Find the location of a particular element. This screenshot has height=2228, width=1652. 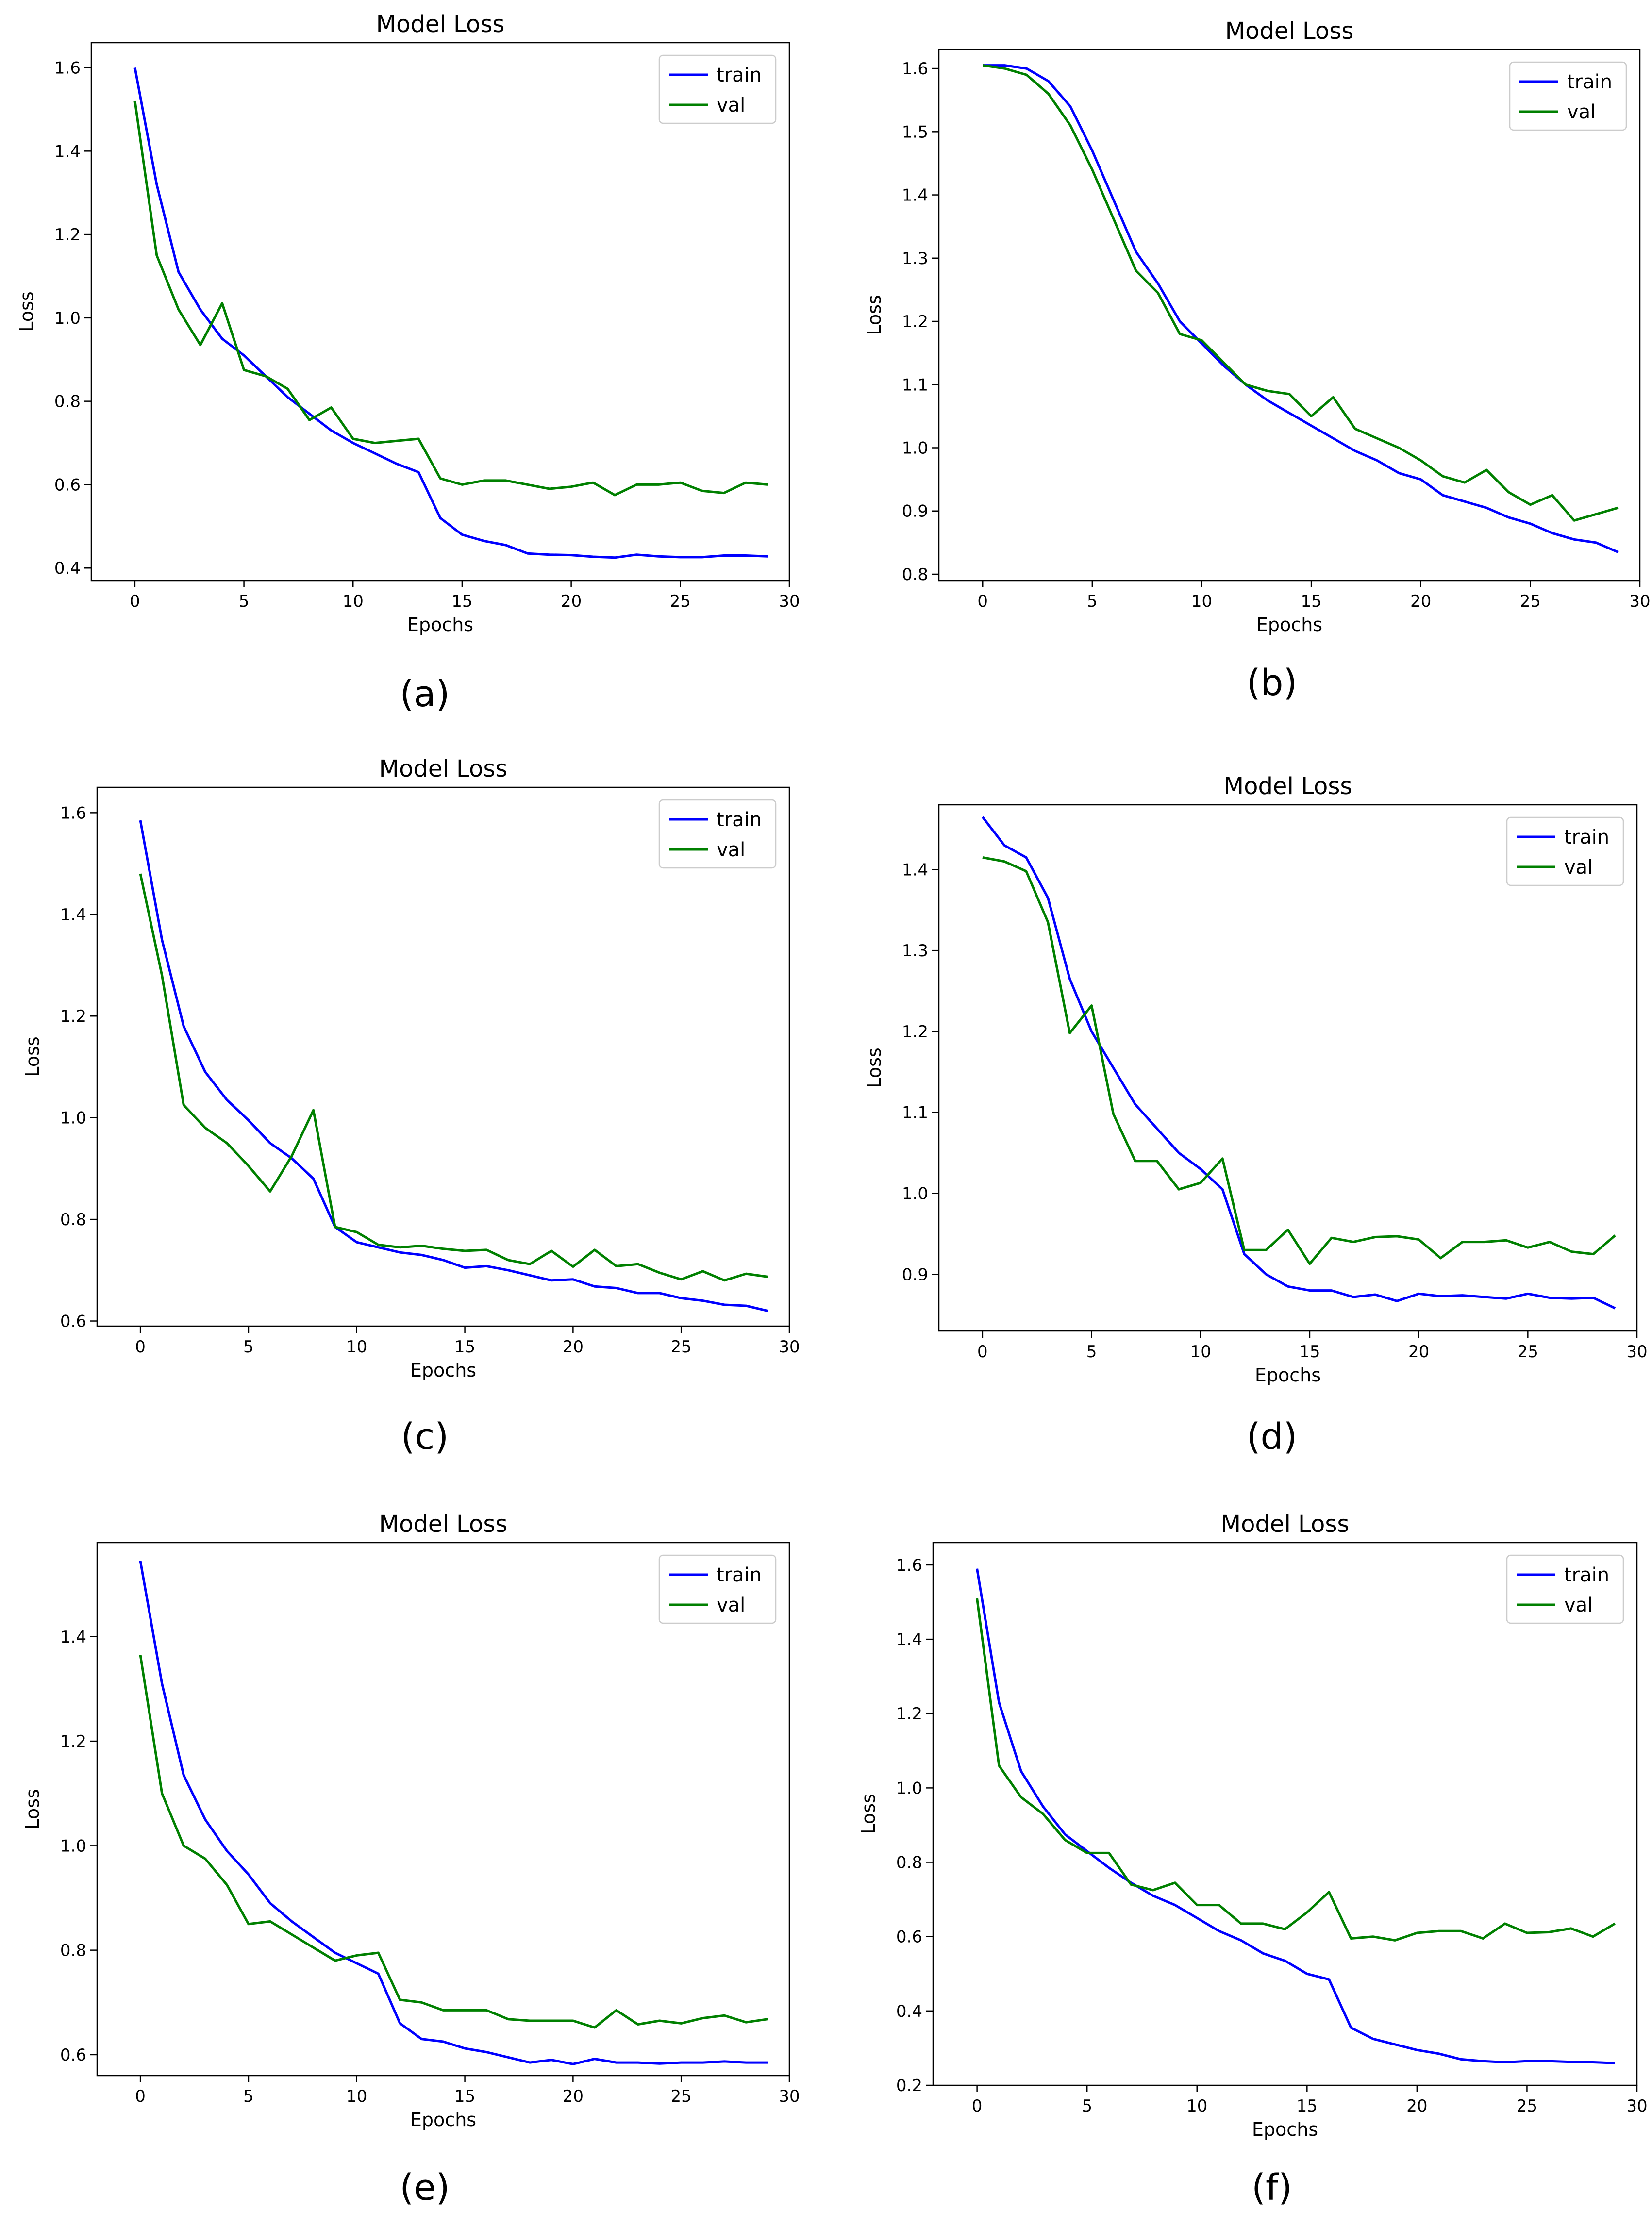

panel-caption: (a) is located at coordinates (425, 694).